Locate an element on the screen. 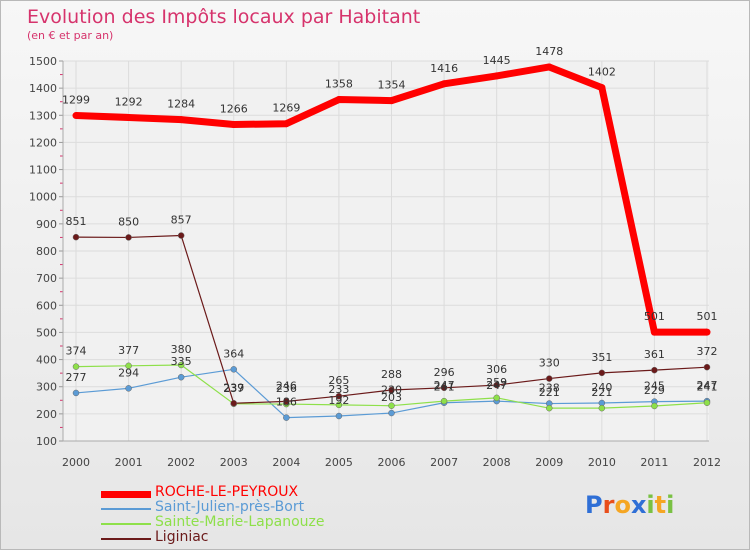 Image resolution: width=750 pixels, height=550 pixels. data-label: 1445 is located at coordinates (497, 60).